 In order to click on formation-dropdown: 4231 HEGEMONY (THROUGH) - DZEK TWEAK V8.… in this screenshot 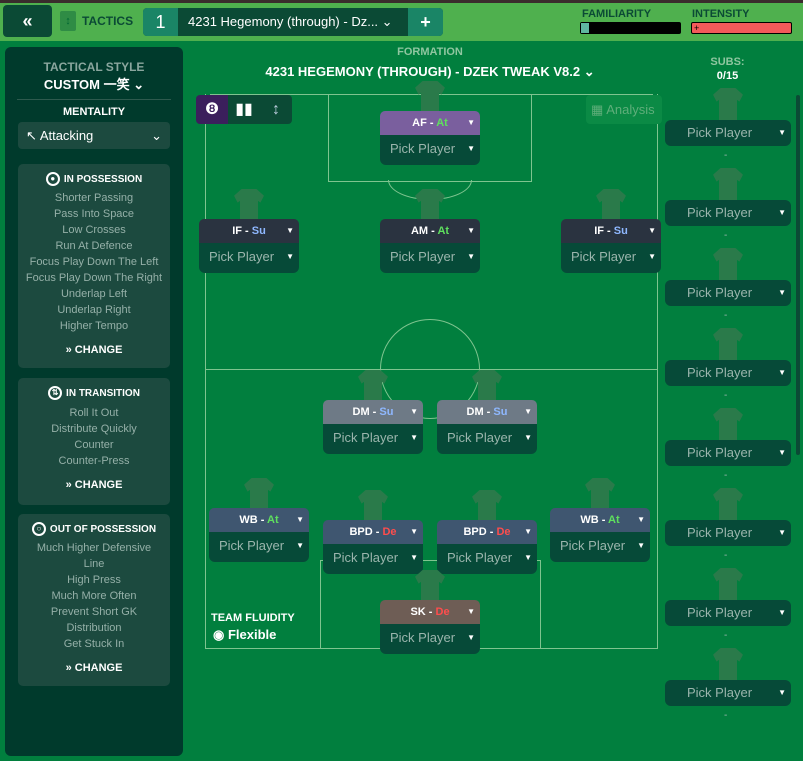, I will do `click(430, 71)`.